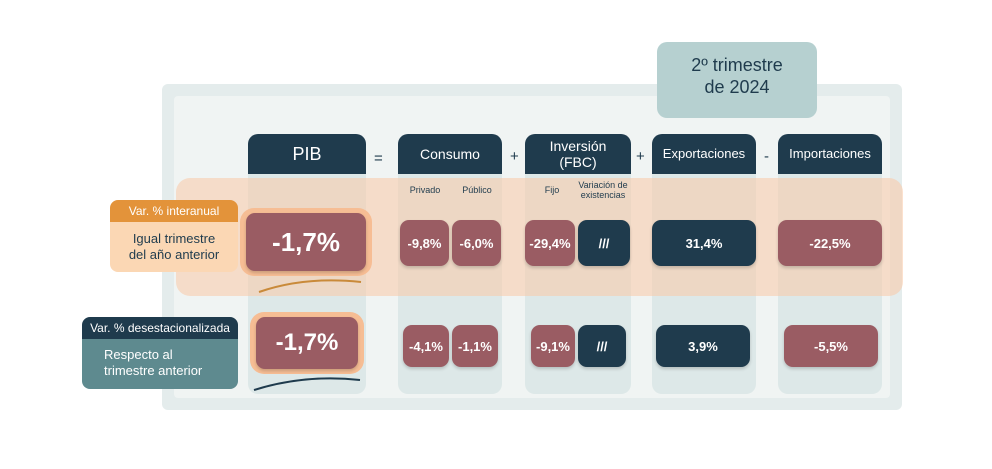 This screenshot has height=469, width=992. I want to click on quarter-badge: 2º trimestre de 2024, so click(737, 80).